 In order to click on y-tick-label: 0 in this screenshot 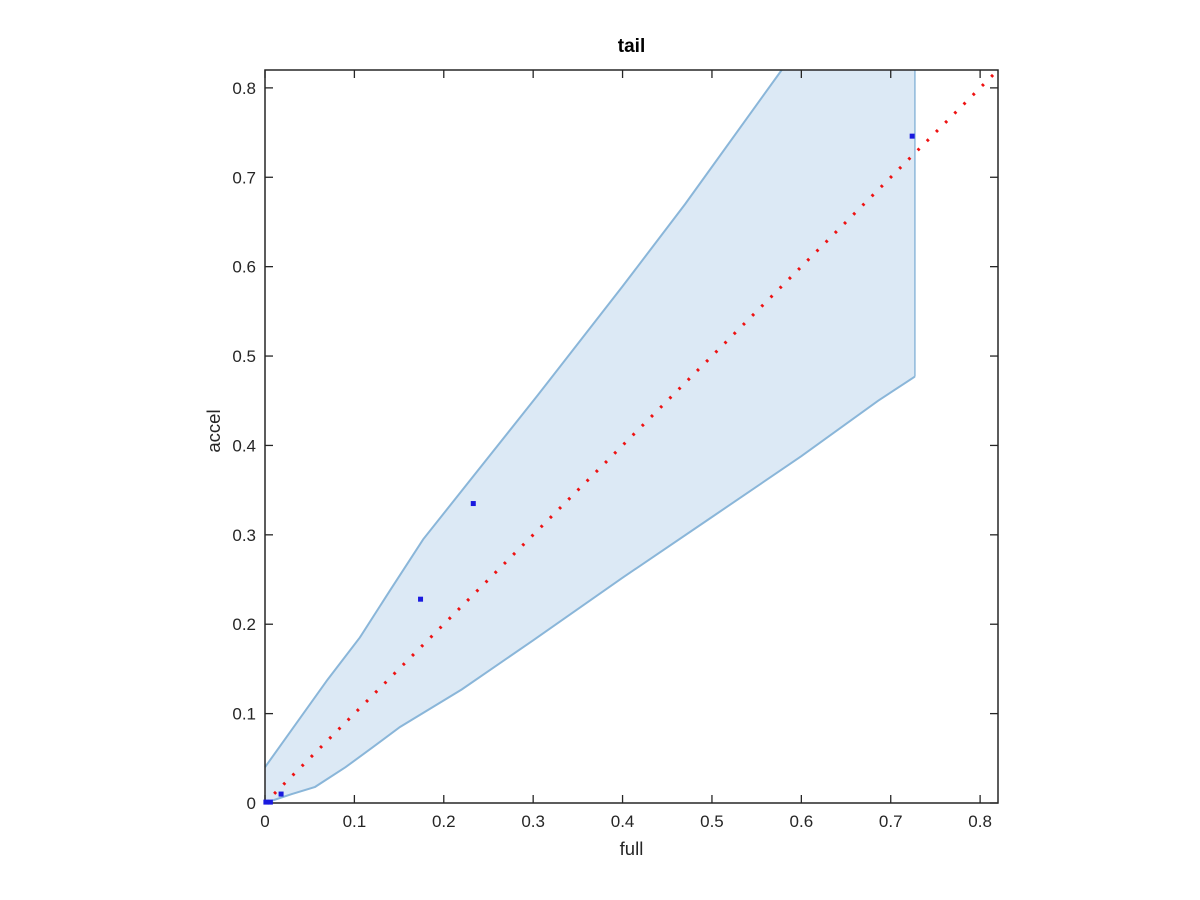, I will do `click(251, 803)`.